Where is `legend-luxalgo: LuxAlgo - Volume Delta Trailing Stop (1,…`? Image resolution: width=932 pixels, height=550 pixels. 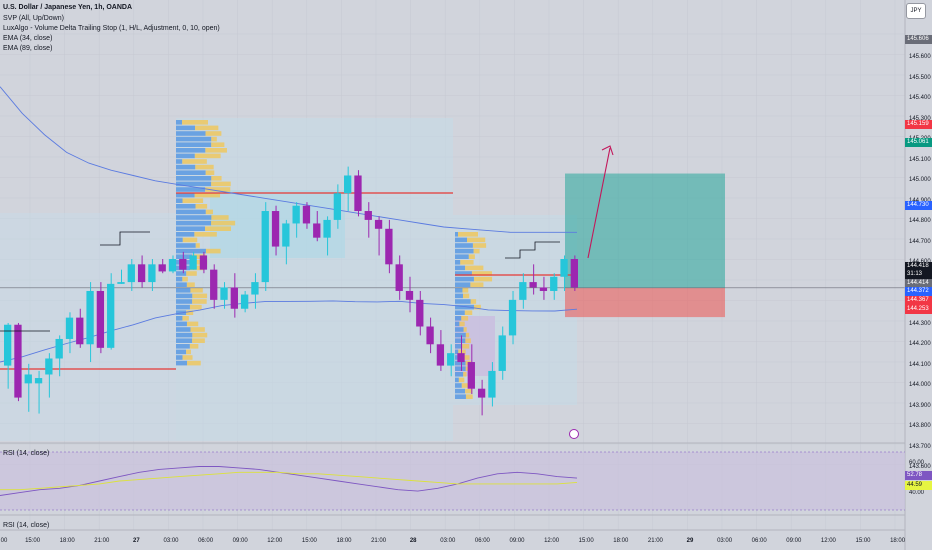 legend-luxalgo: LuxAlgo - Volume Delta Trailing Stop (1,… is located at coordinates (111, 28).